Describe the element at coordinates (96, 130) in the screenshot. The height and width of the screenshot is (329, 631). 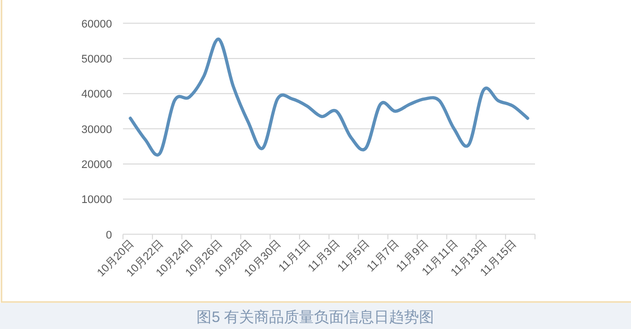
I see `y-tick-label: 30000` at that location.